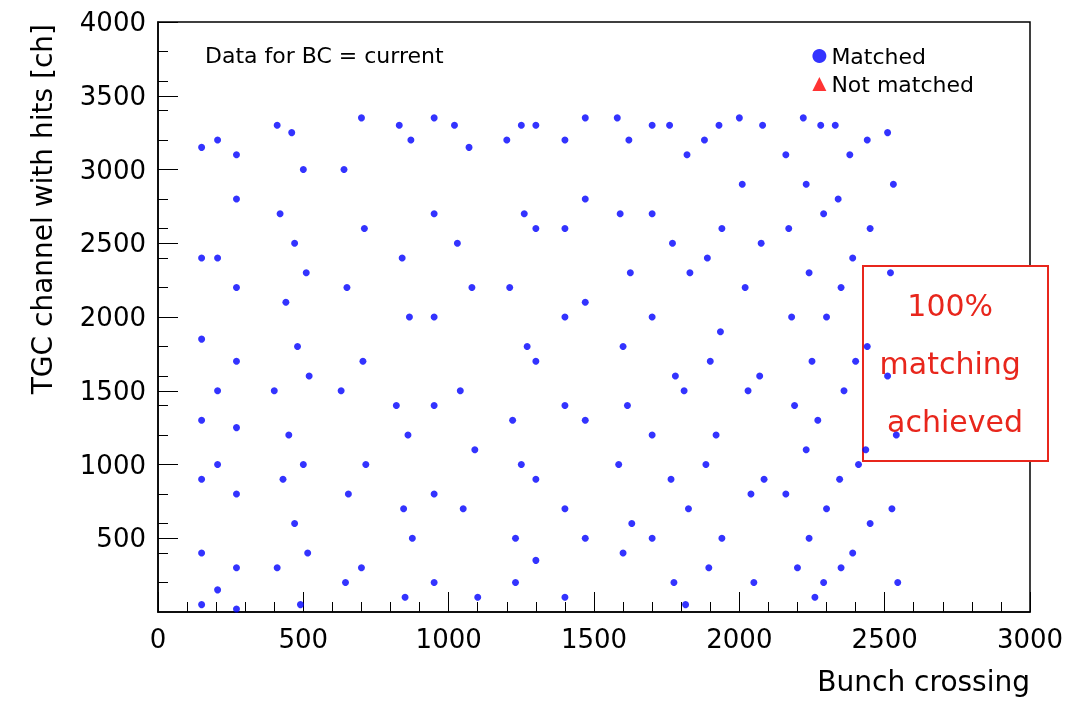  I want to click on y-tick-label: 4000, so click(112, 22).